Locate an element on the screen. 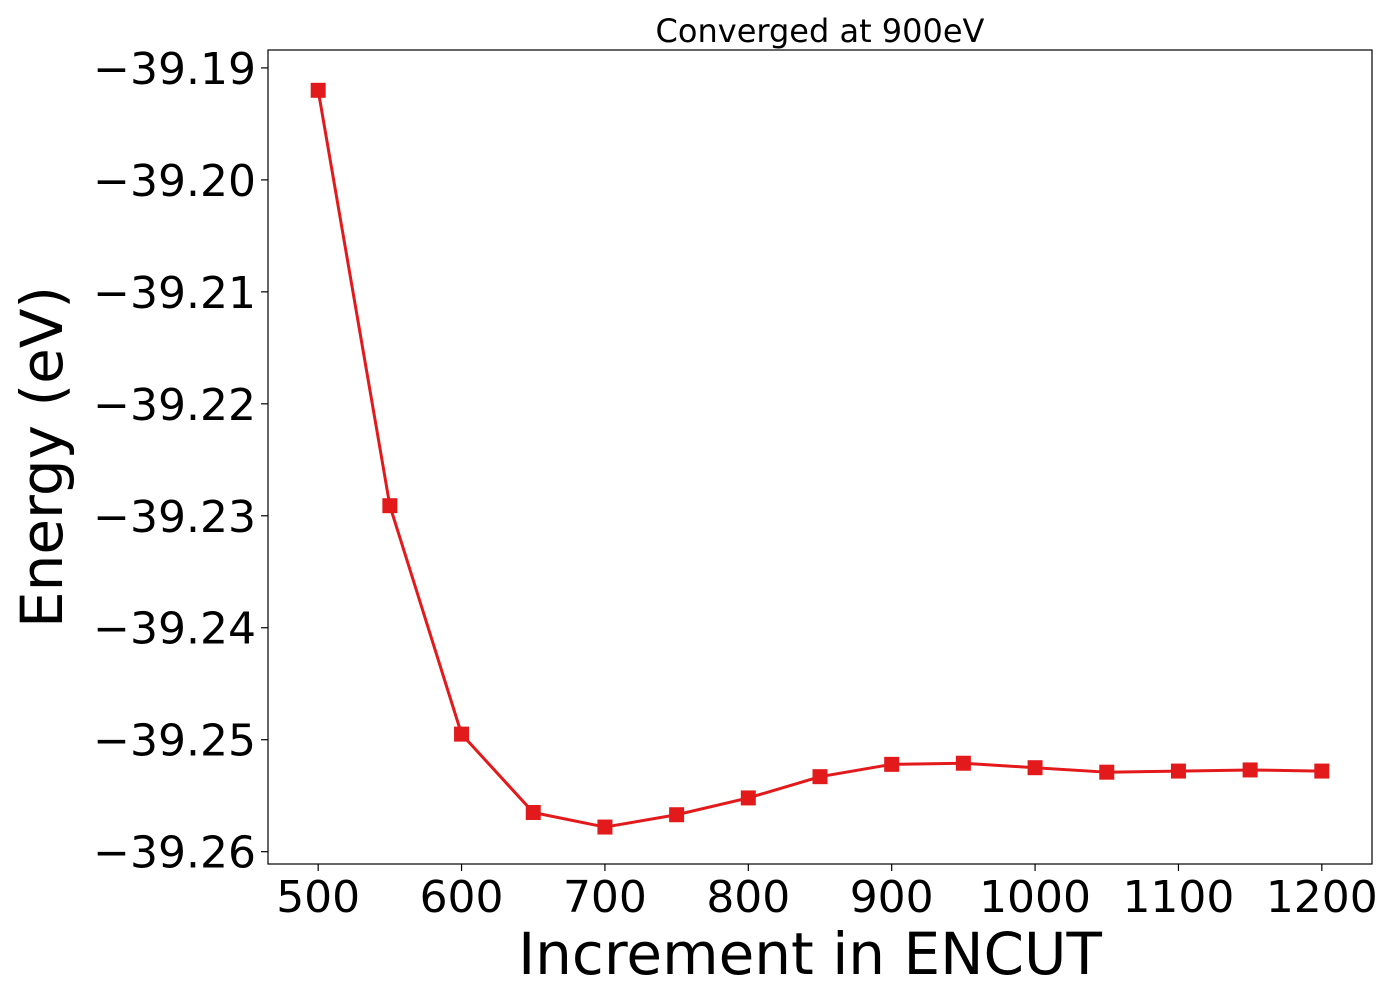  x-tick-label: 1000 is located at coordinates (1035, 897).